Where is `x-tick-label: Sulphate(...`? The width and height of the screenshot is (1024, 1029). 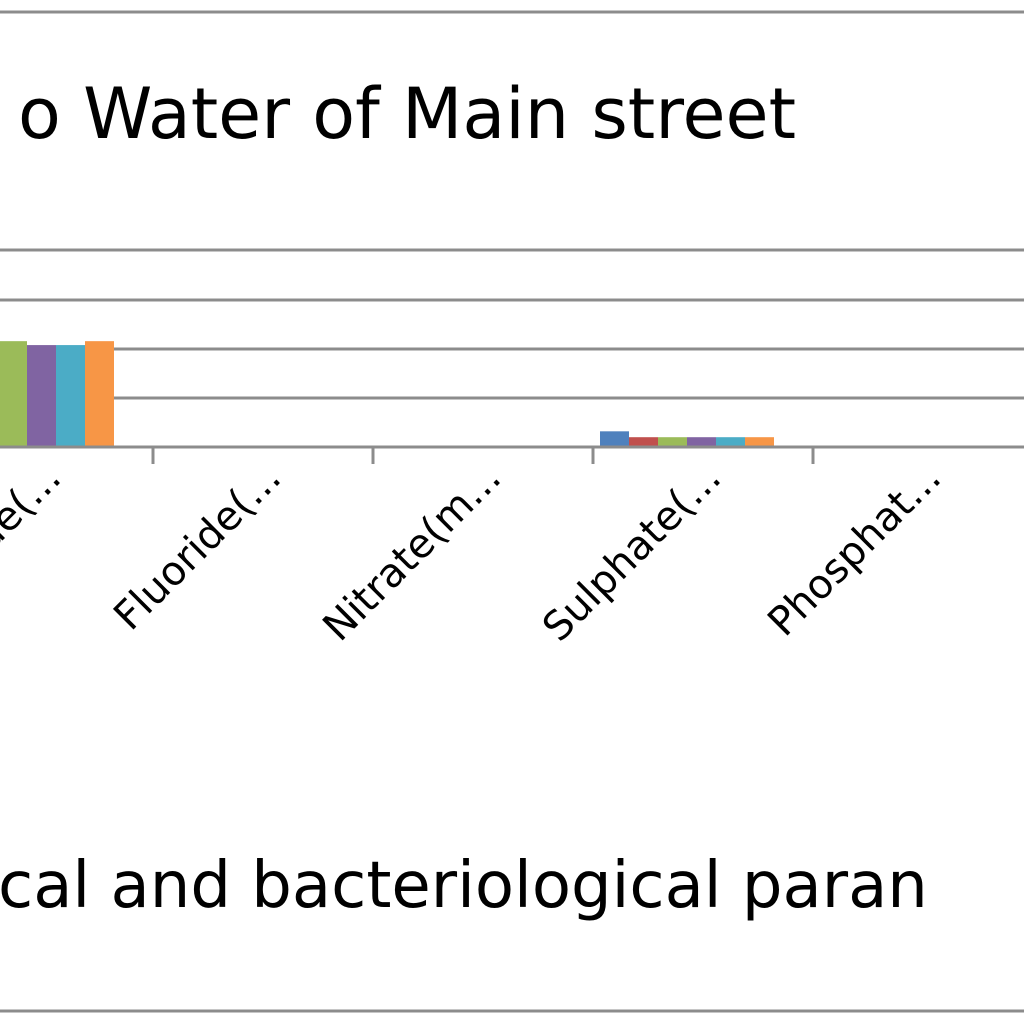
x-tick-label: Sulphate(... is located at coordinates (632, 553).